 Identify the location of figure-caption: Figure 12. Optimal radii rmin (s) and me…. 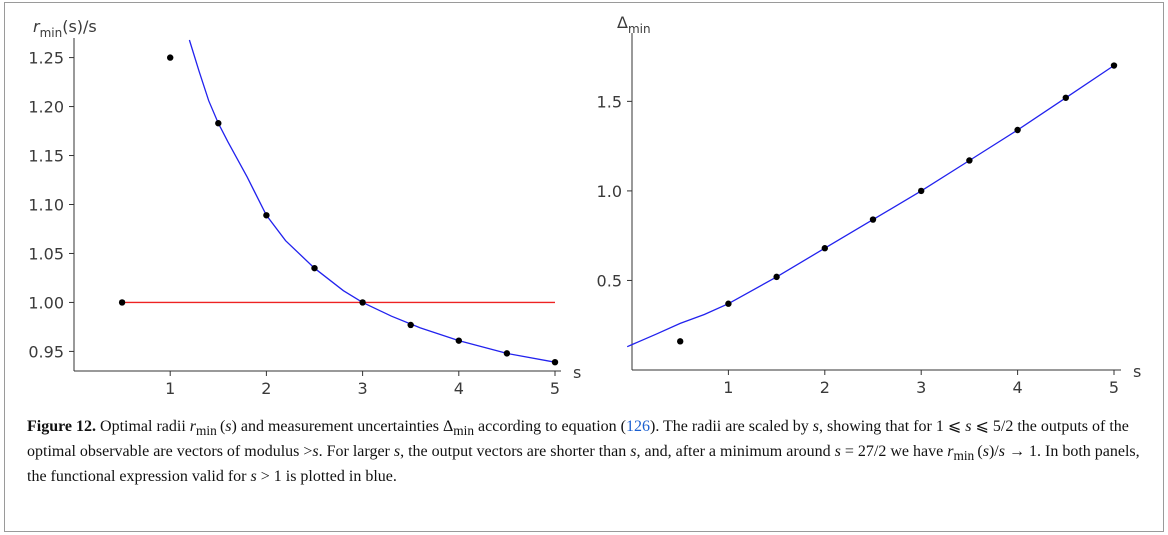
(587, 451).